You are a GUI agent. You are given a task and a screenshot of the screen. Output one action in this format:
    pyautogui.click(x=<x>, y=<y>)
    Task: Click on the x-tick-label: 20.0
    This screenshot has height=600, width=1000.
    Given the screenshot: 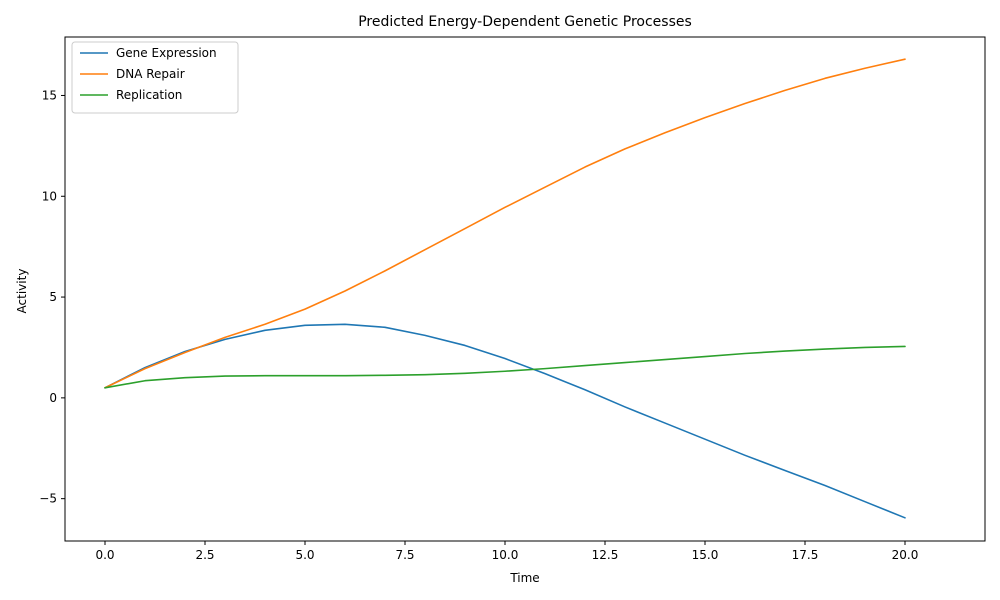 What is the action you would take?
    pyautogui.click(x=905, y=555)
    